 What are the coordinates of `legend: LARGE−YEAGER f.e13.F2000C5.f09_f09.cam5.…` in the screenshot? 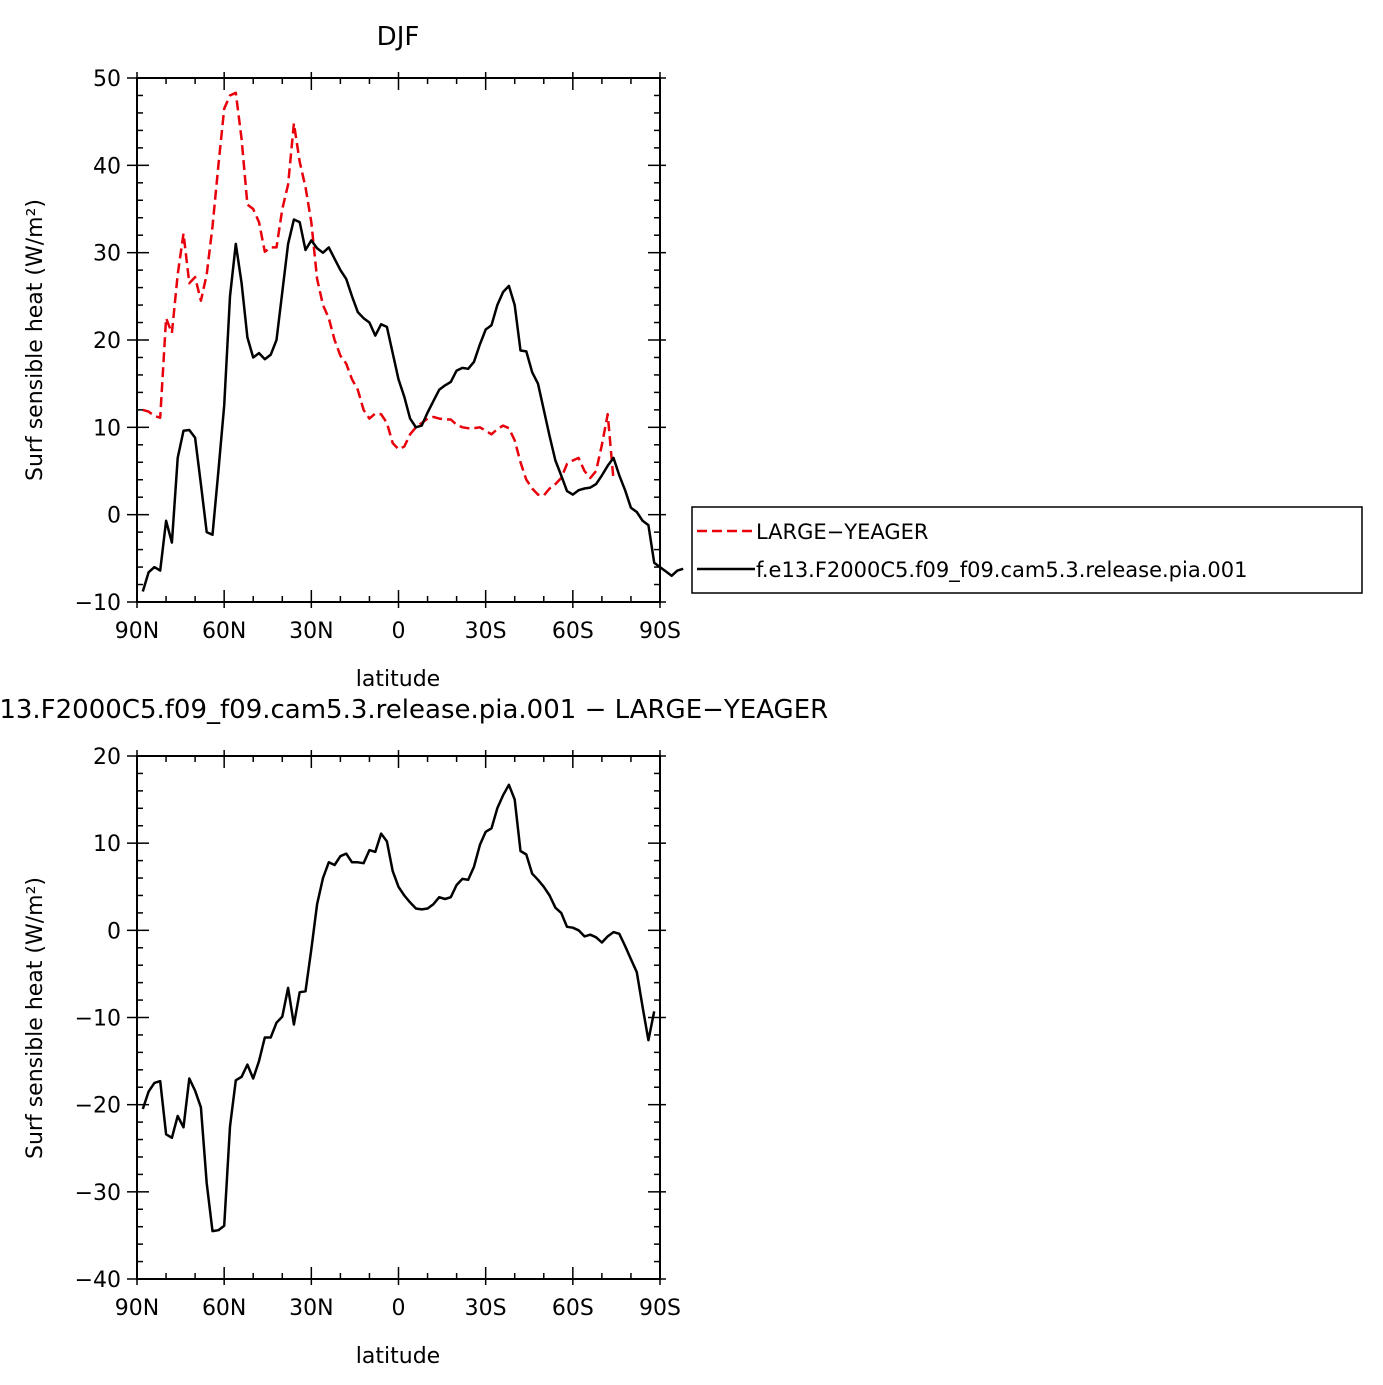 It's located at (1027, 550).